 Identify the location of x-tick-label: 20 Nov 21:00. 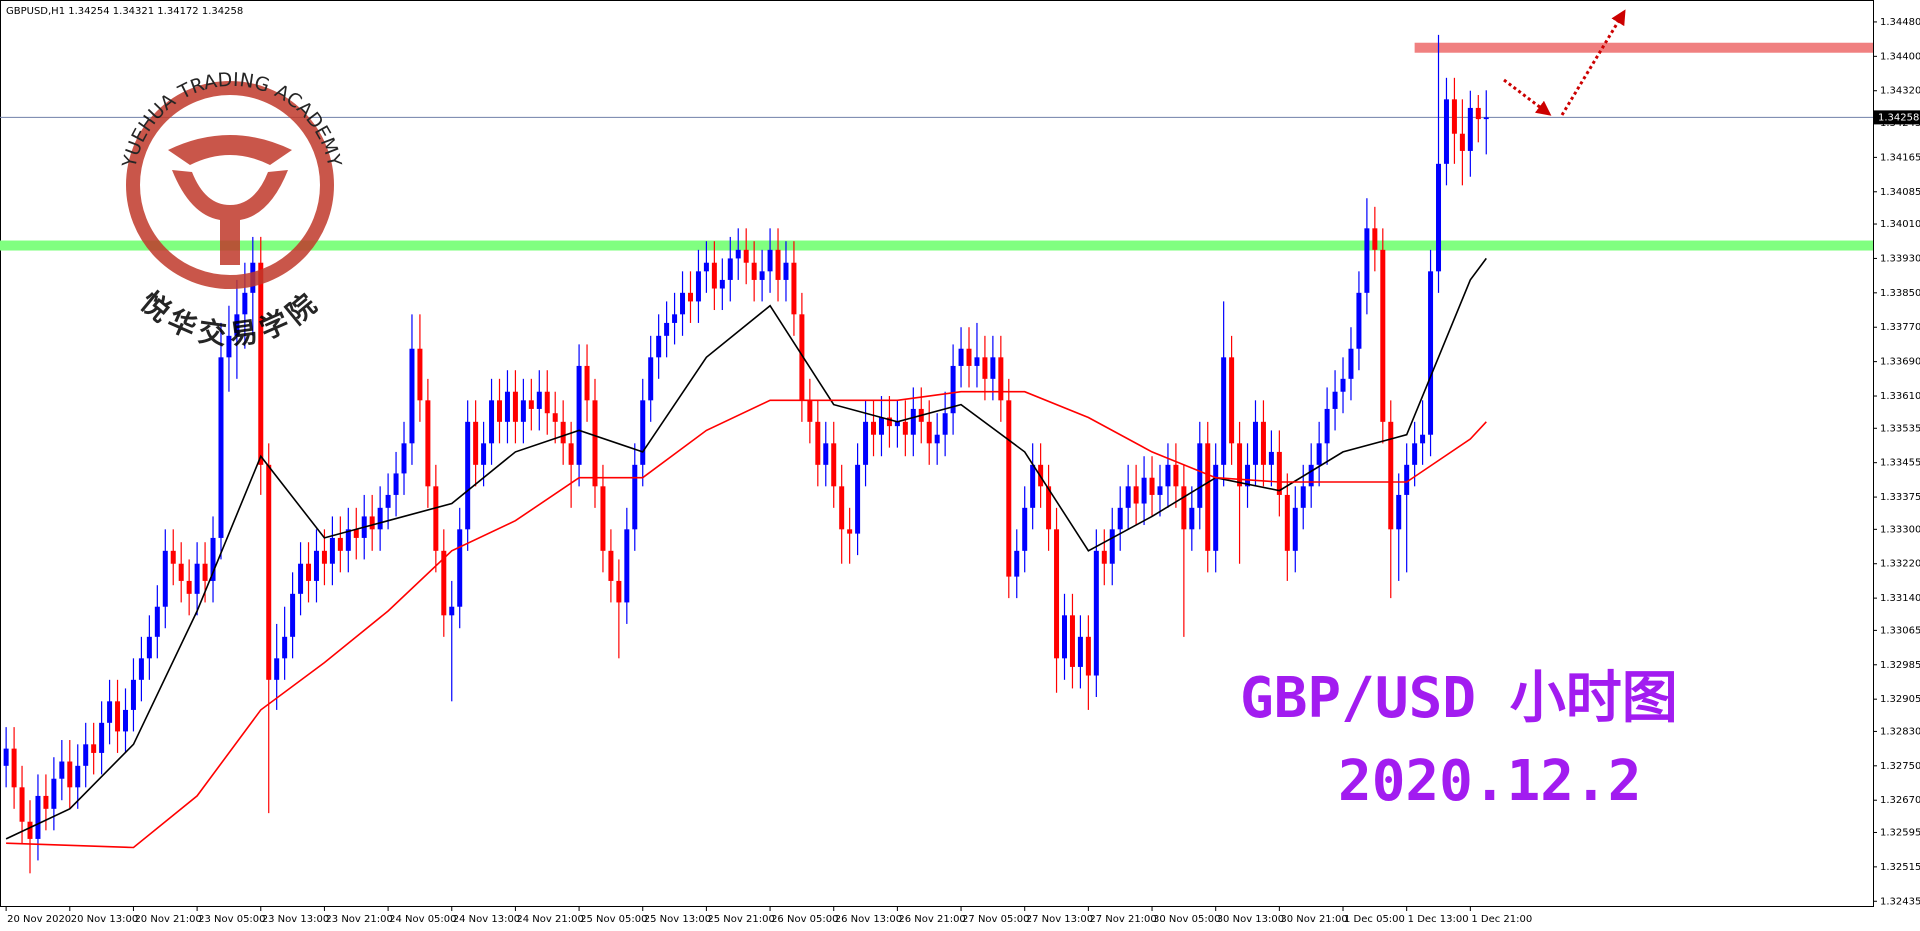
(167, 919).